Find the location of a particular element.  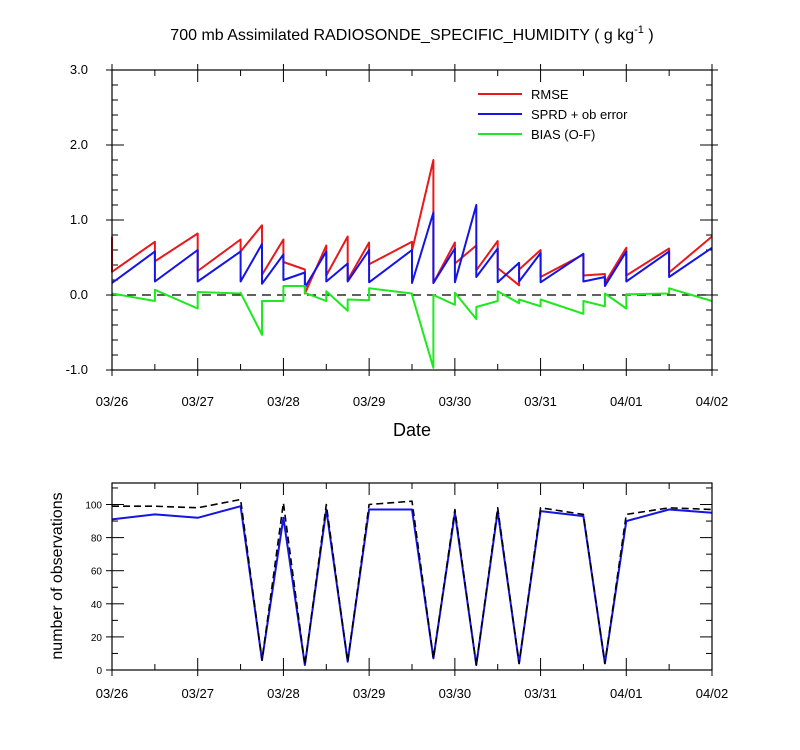

legend: RMSE SPRD + ob error BIAS (O-F) is located at coordinates (553, 114).